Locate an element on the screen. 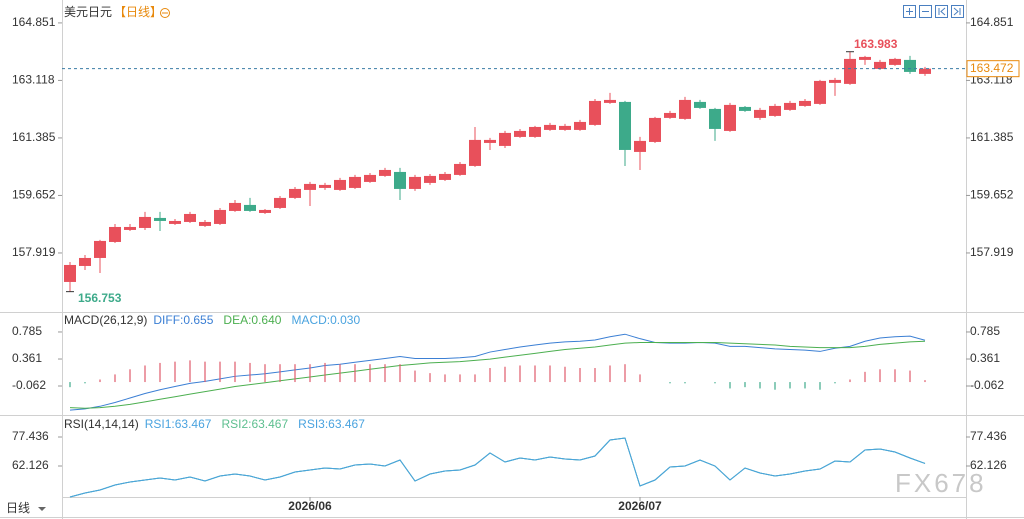 The height and width of the screenshot is (519, 1024). period-label: 【日线】 is located at coordinates (138, 12).